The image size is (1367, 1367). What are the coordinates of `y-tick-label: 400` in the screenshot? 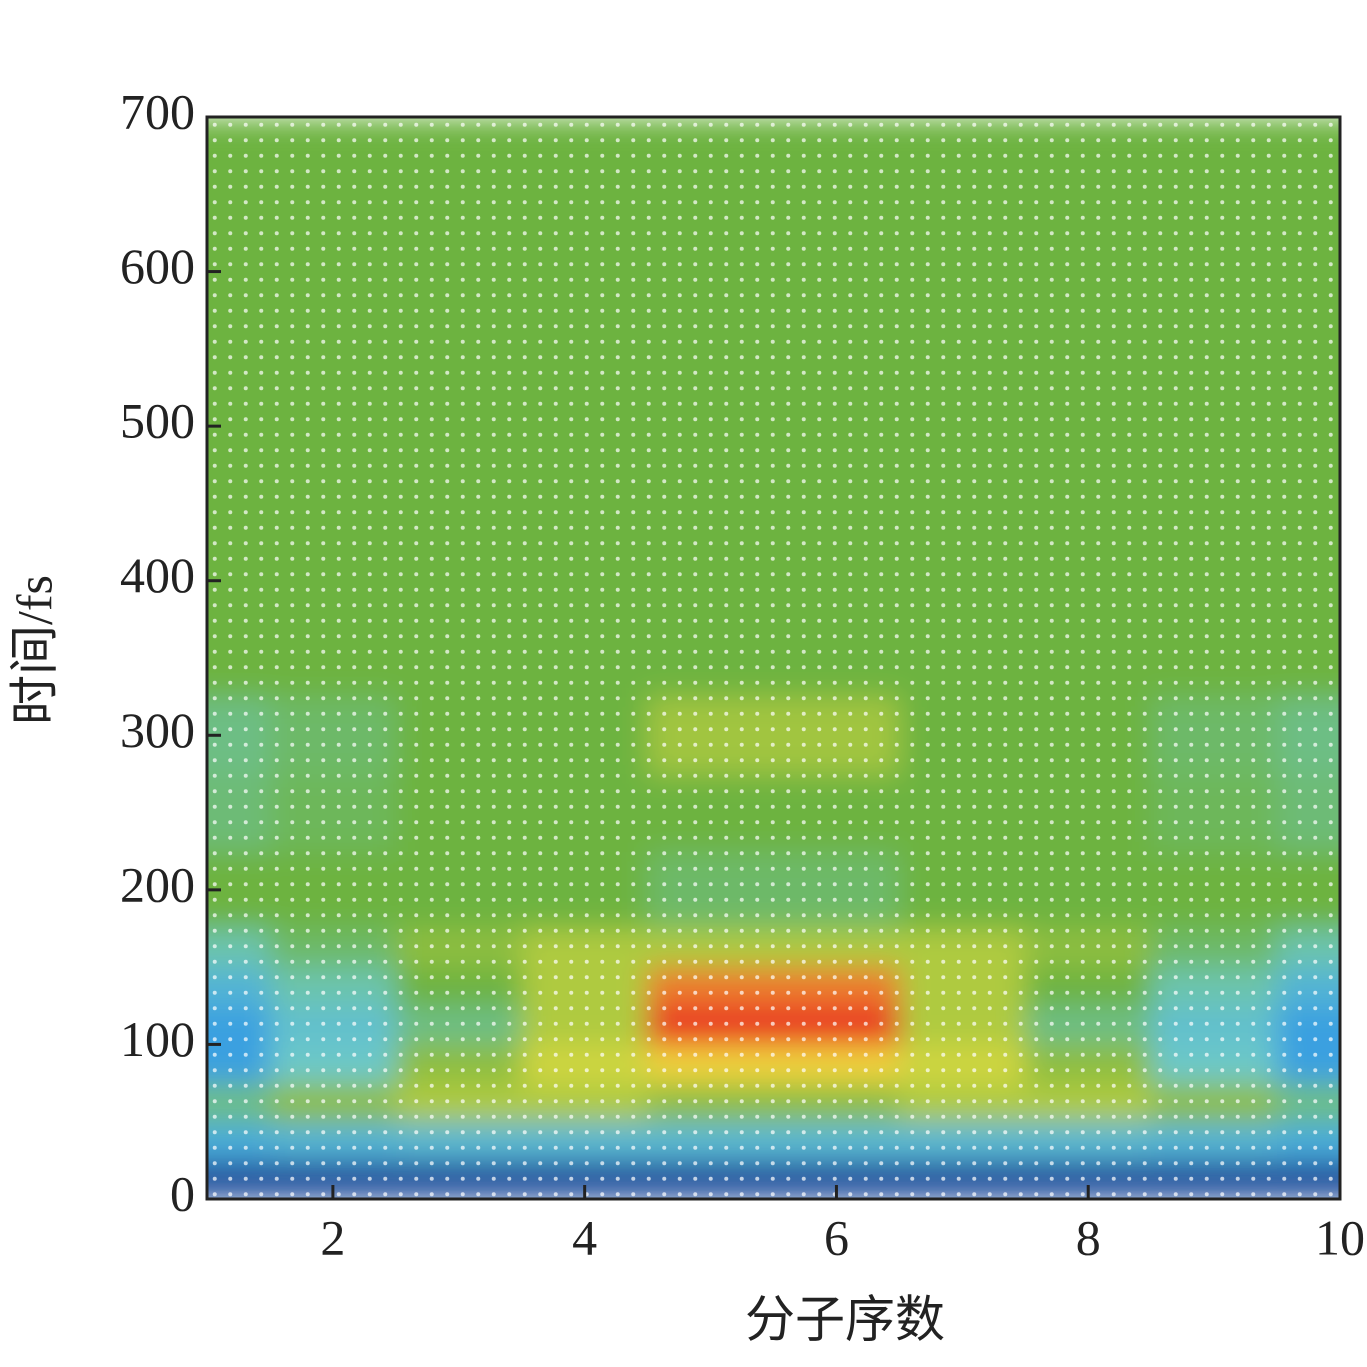 It's located at (157, 575).